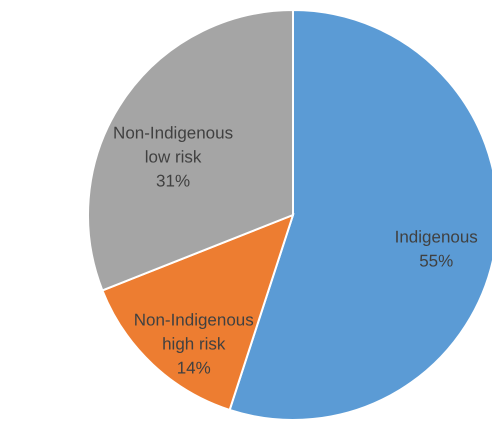  Describe the element at coordinates (436, 261) in the screenshot. I see `data-label: 55%` at that location.